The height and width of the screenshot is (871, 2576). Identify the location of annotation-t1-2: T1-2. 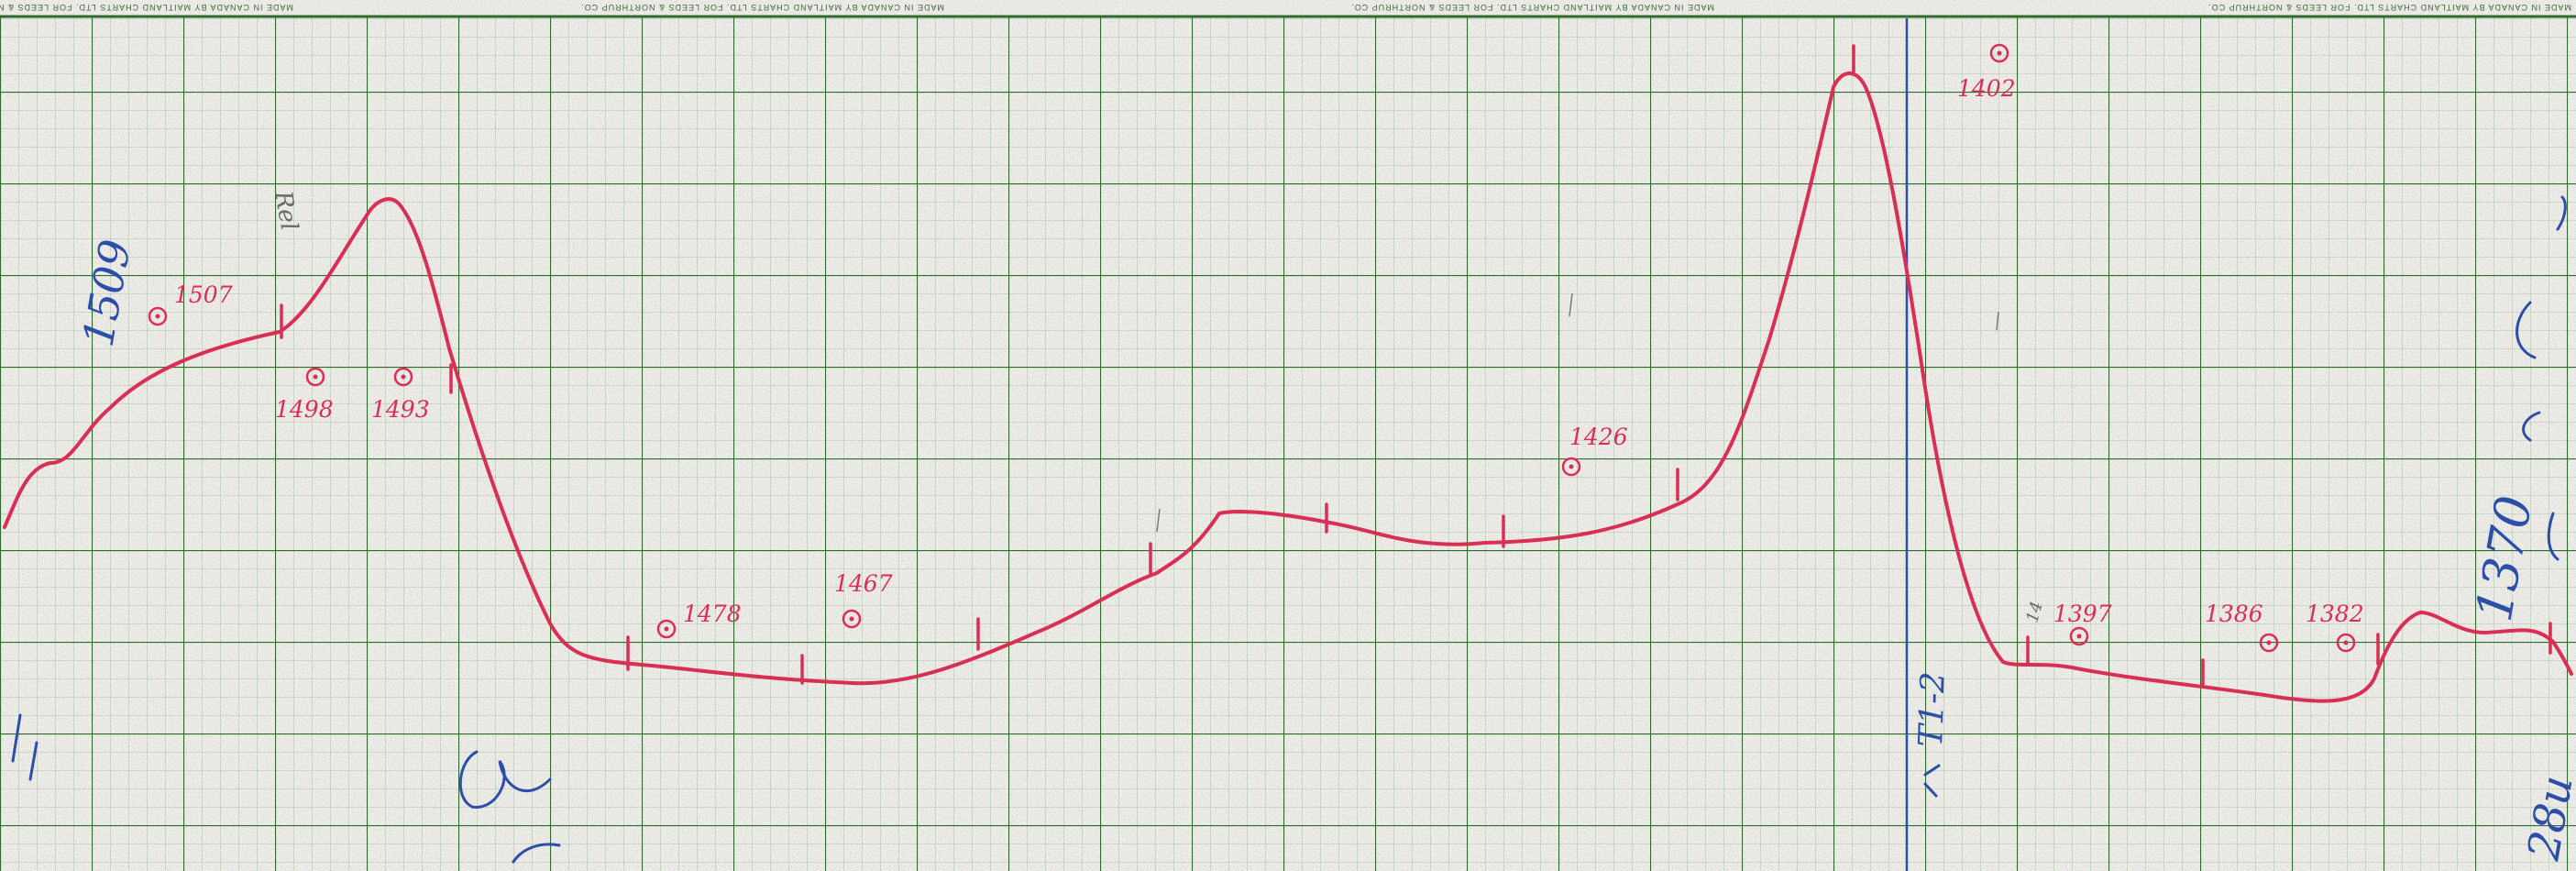
(1932, 709).